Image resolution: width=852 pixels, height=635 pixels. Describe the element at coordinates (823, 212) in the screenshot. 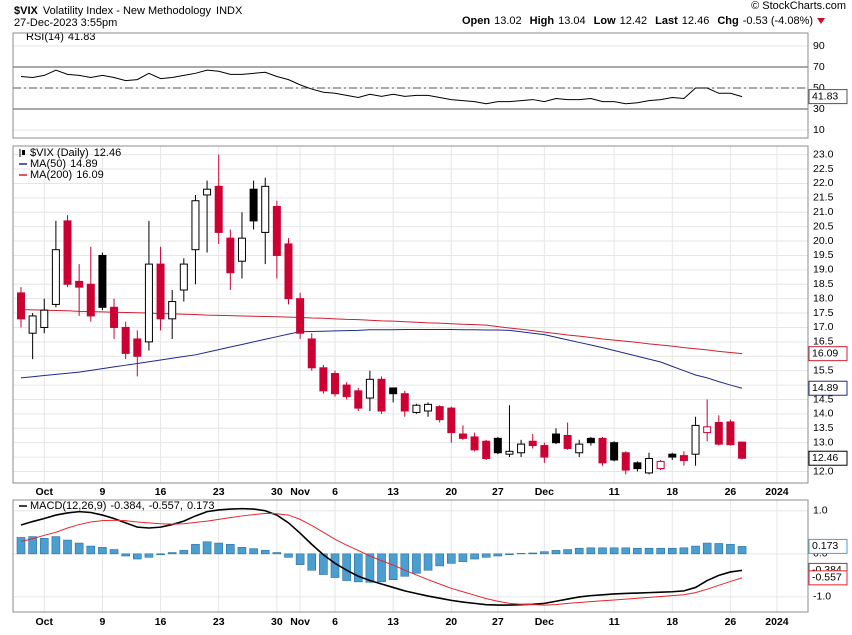

I see `y-tick-label: 21.0` at that location.